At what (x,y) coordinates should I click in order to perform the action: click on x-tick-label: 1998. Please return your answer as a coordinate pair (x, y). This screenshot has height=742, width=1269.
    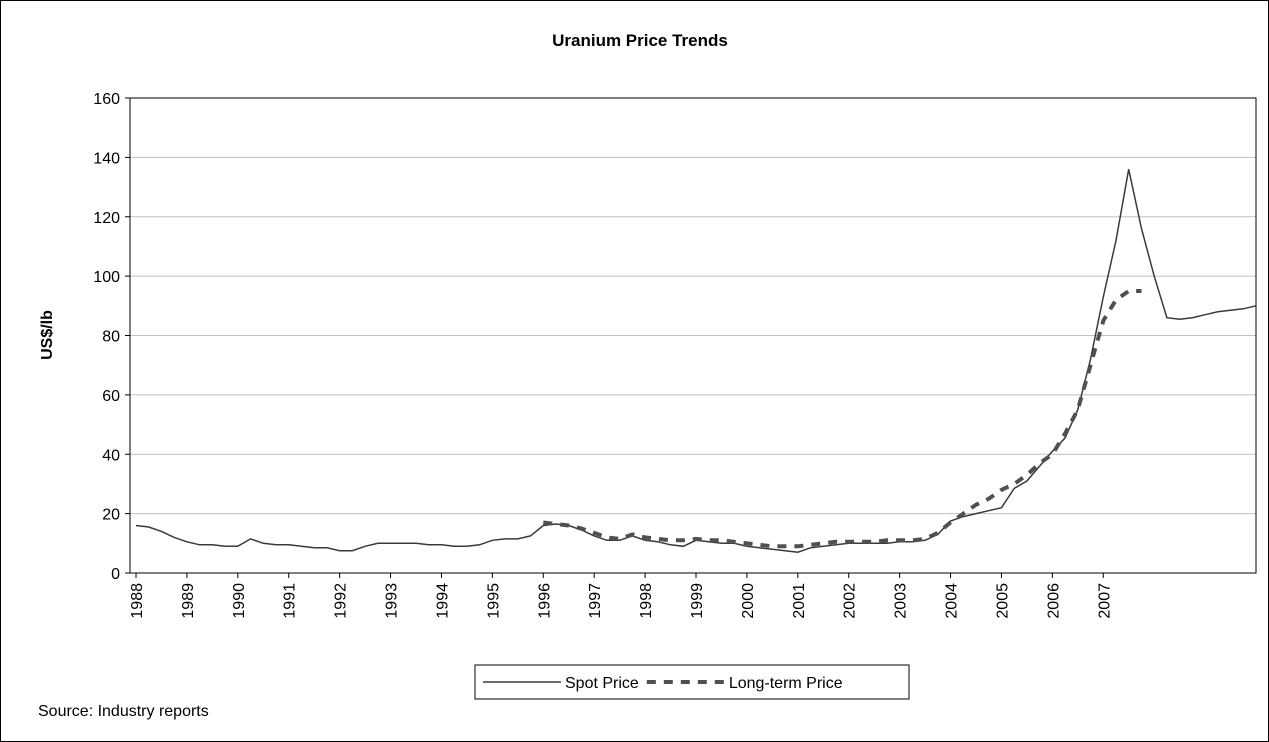
    Looking at the image, I should click on (646, 601).